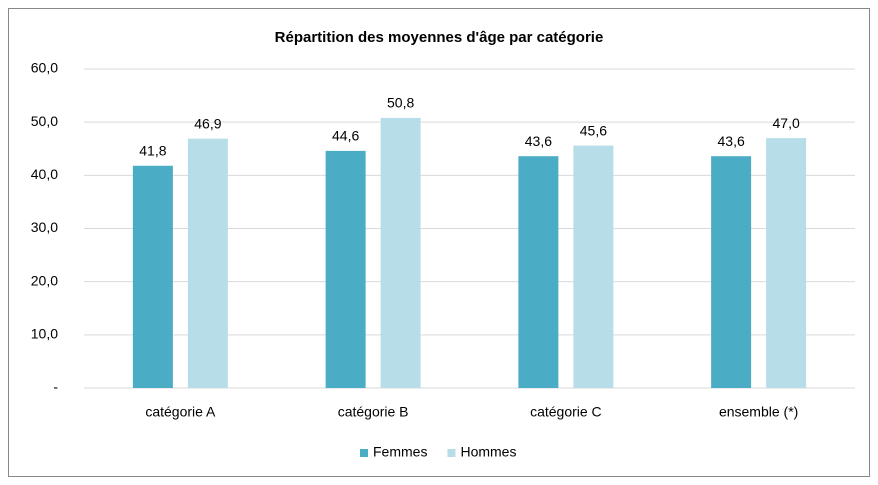  What do you see at coordinates (373, 412) in the screenshot?
I see `x-tick-label: catégorie B` at bounding box center [373, 412].